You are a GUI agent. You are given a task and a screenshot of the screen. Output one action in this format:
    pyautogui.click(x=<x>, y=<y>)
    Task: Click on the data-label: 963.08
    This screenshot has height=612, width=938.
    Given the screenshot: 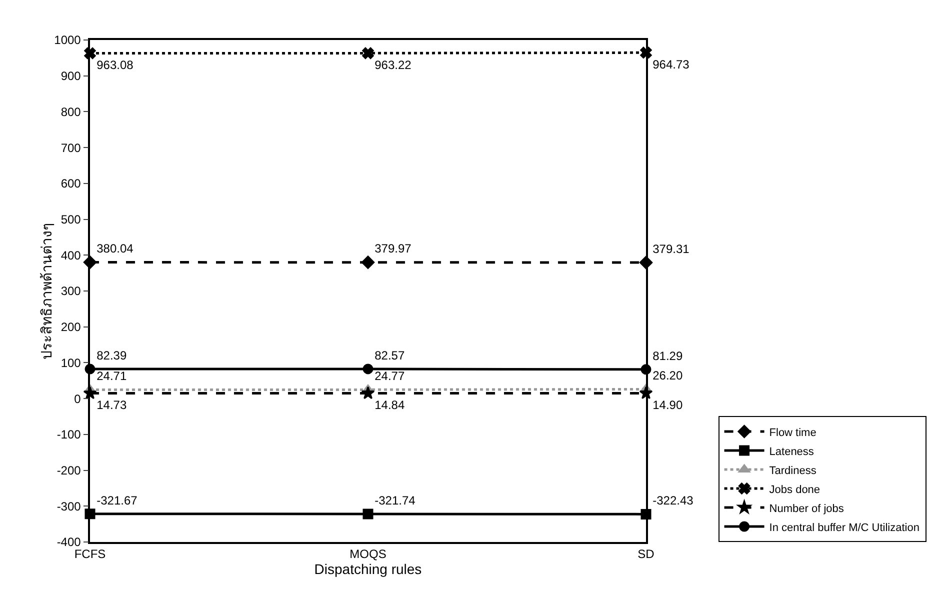 What is the action you would take?
    pyautogui.click(x=115, y=65)
    